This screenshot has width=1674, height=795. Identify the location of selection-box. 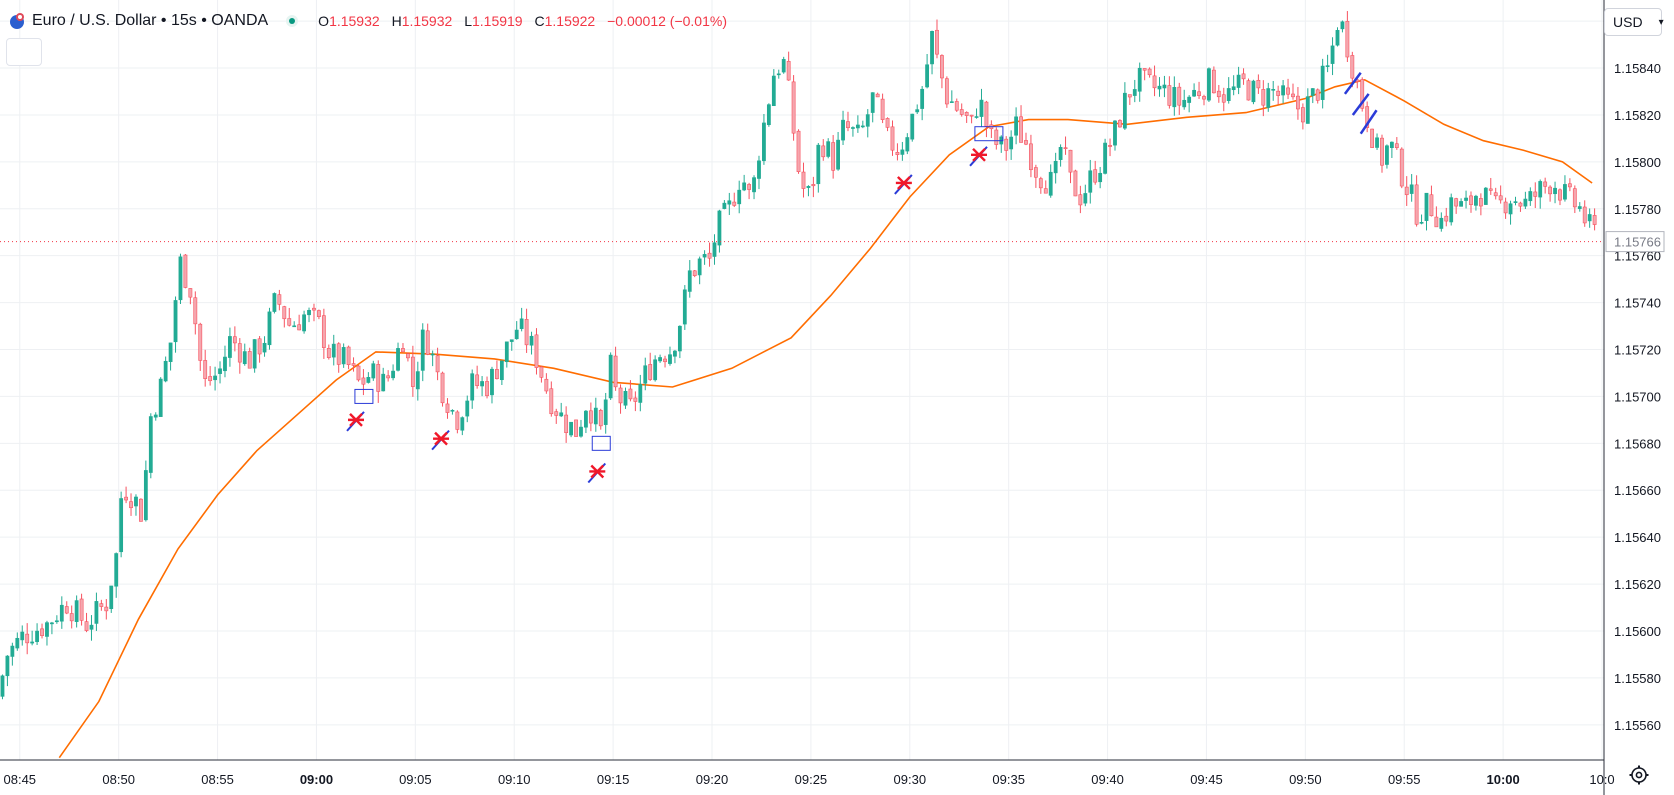
(364, 396).